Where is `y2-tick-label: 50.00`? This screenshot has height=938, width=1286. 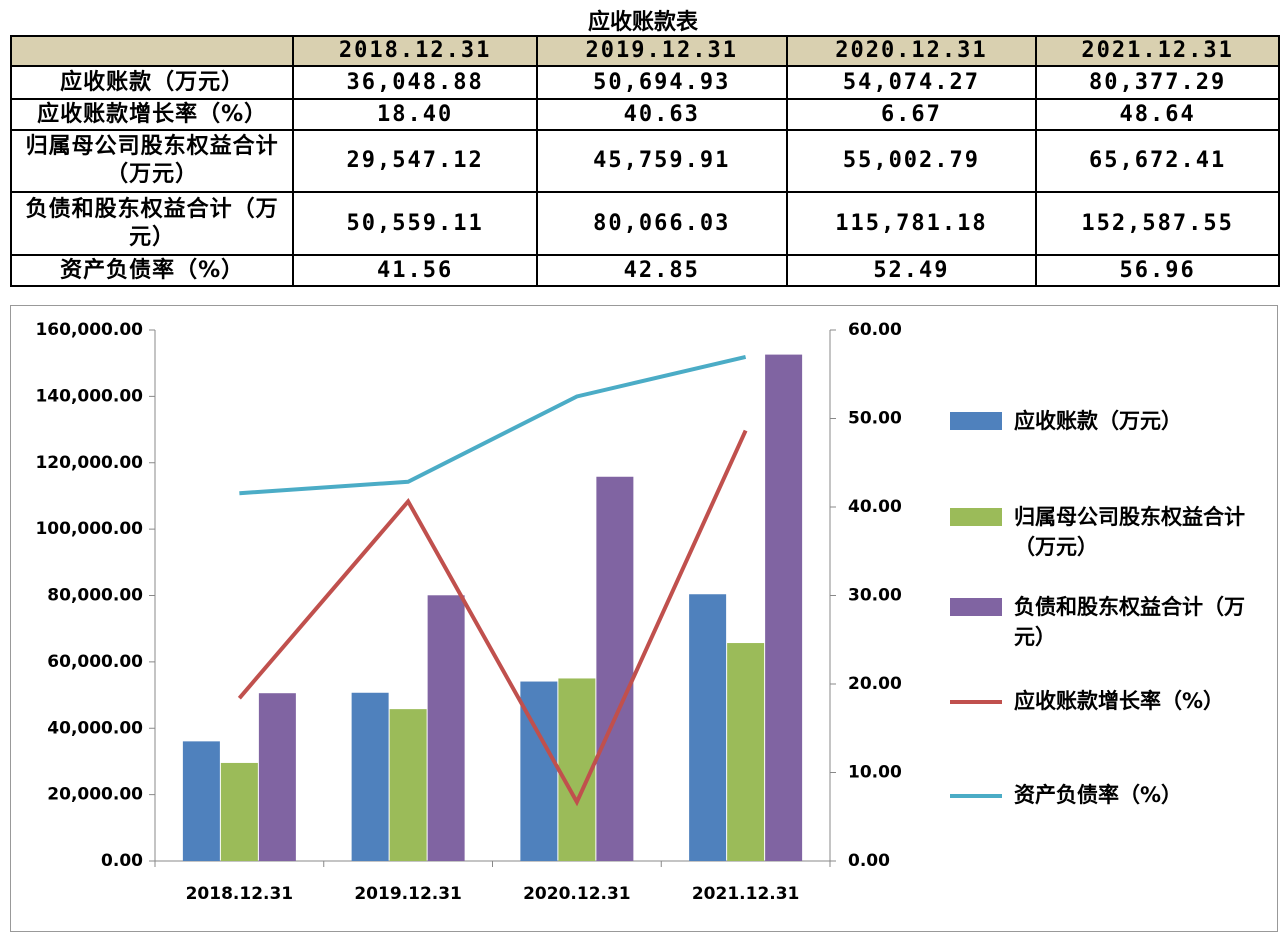
y2-tick-label: 50.00 is located at coordinates (875, 419).